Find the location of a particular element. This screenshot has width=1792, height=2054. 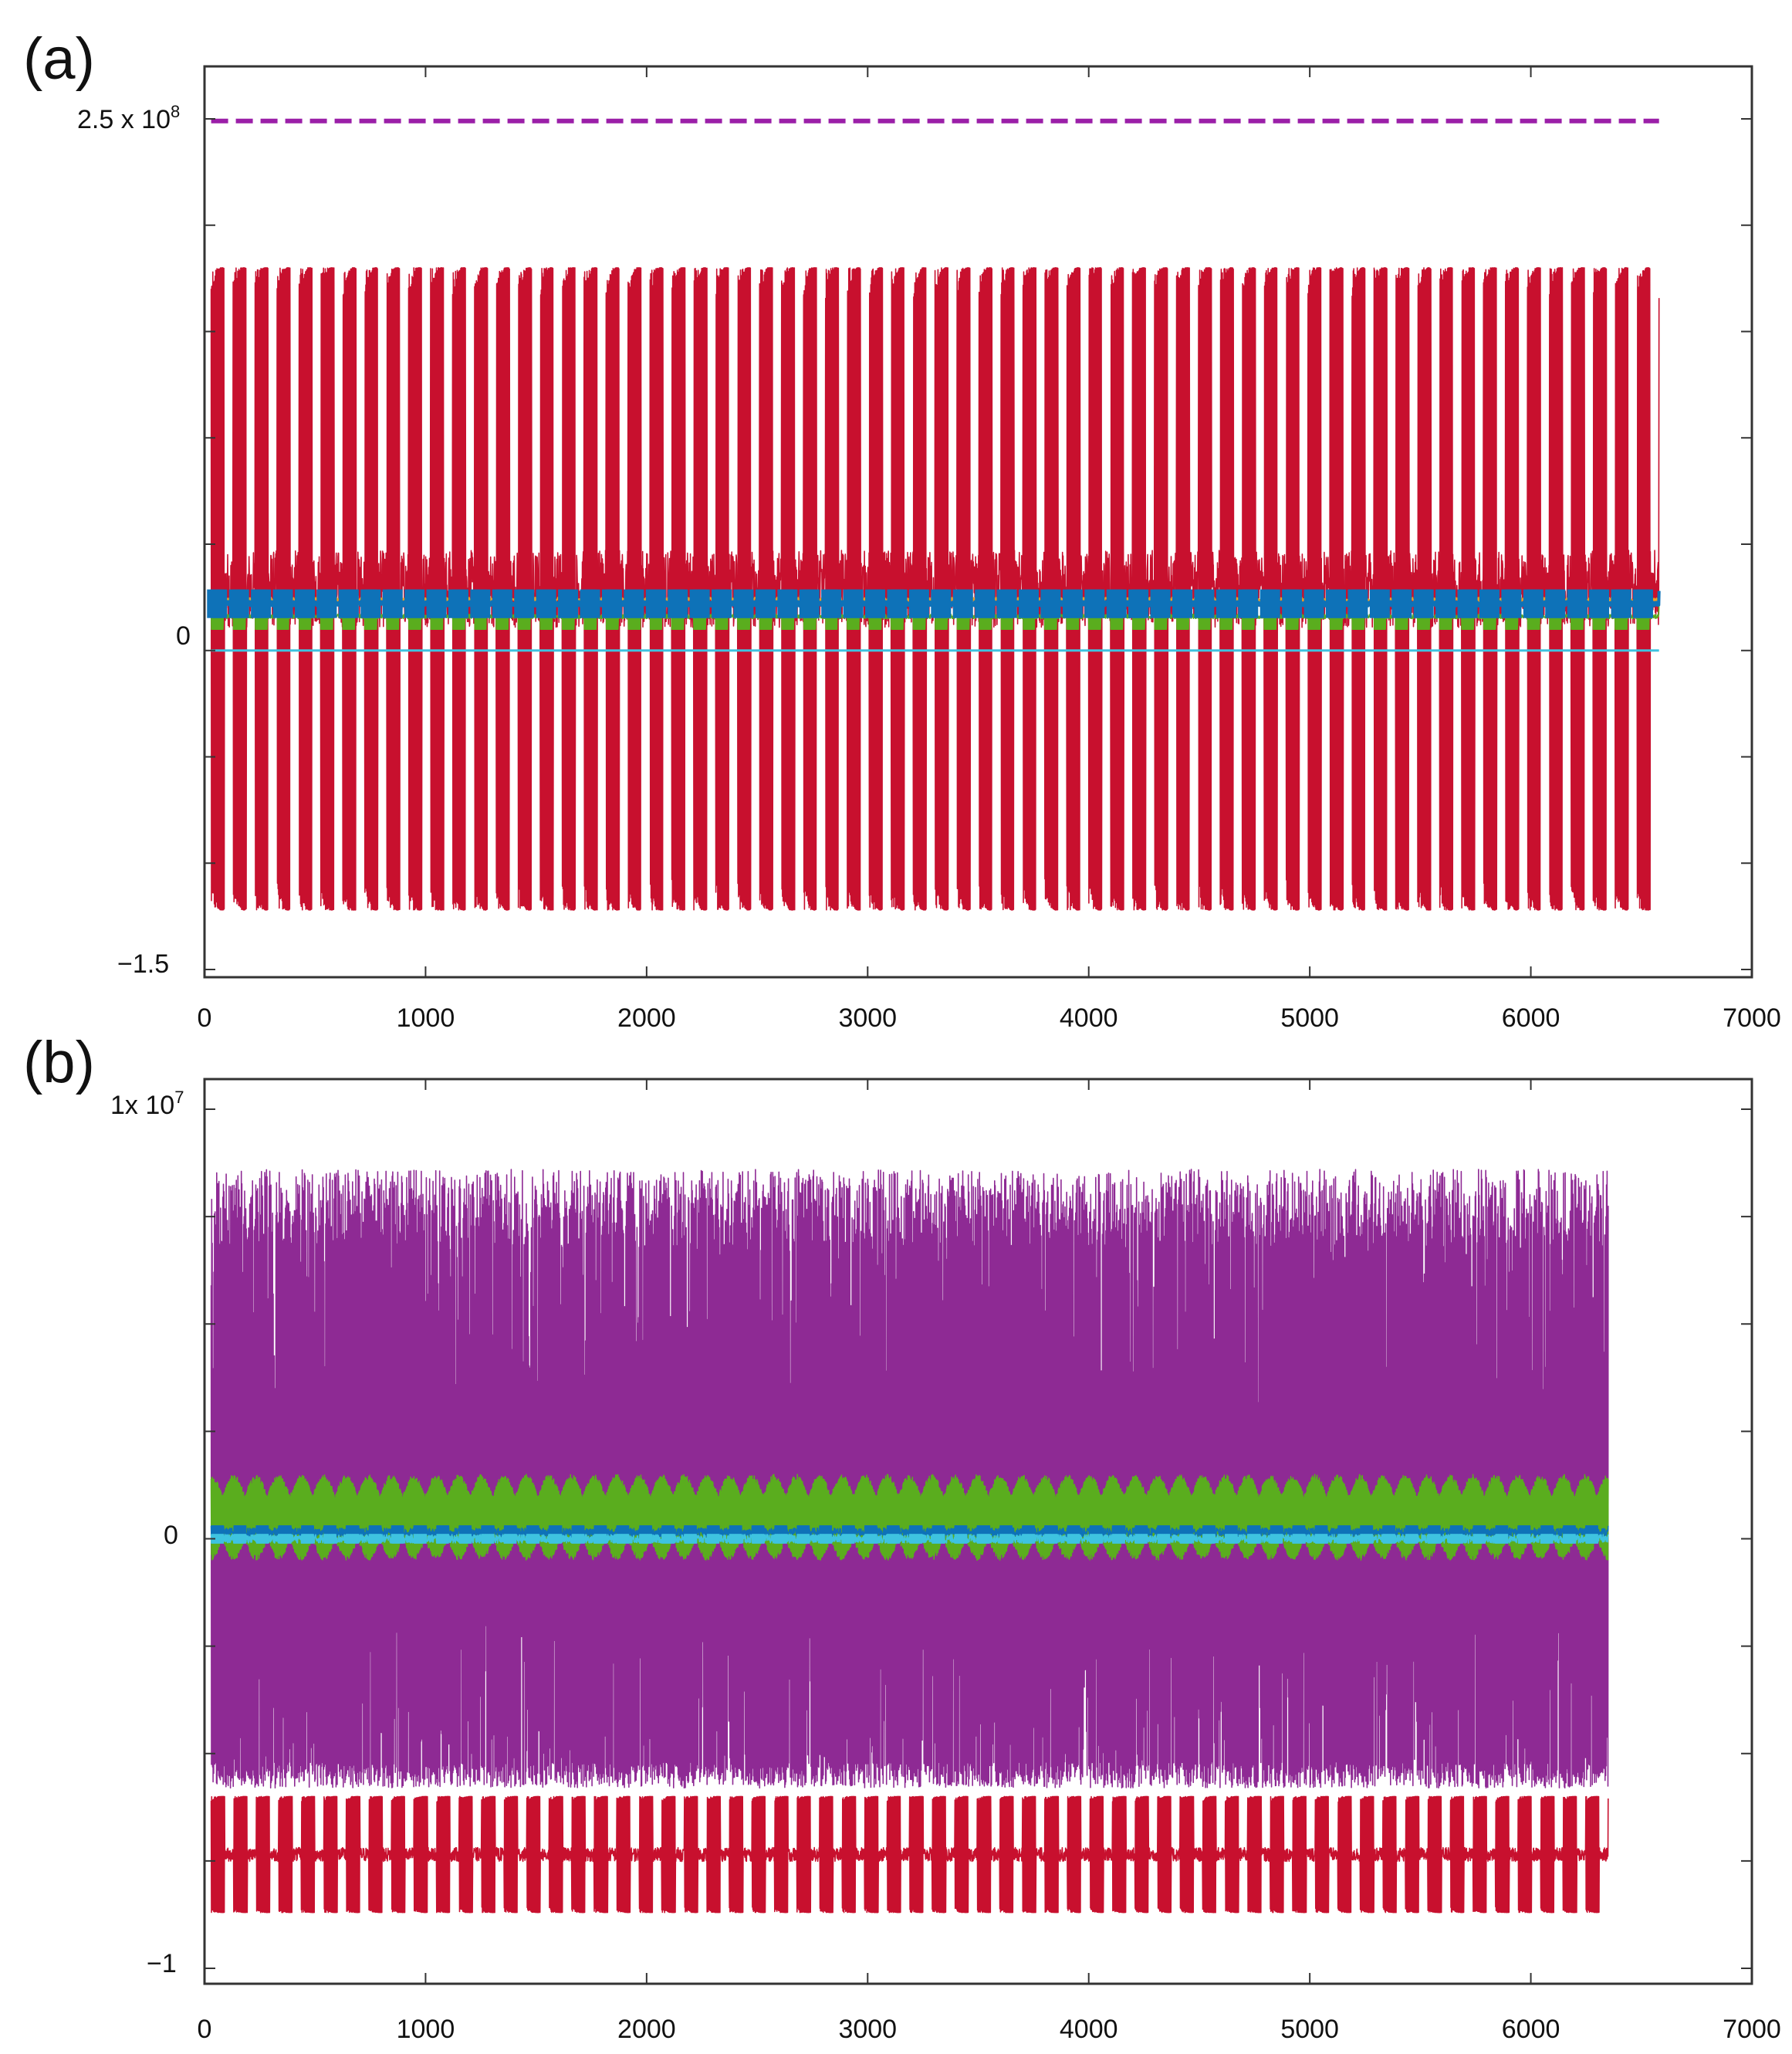

panel-b-y-tick-top: 1x 10⁷ is located at coordinates (147, 1104).